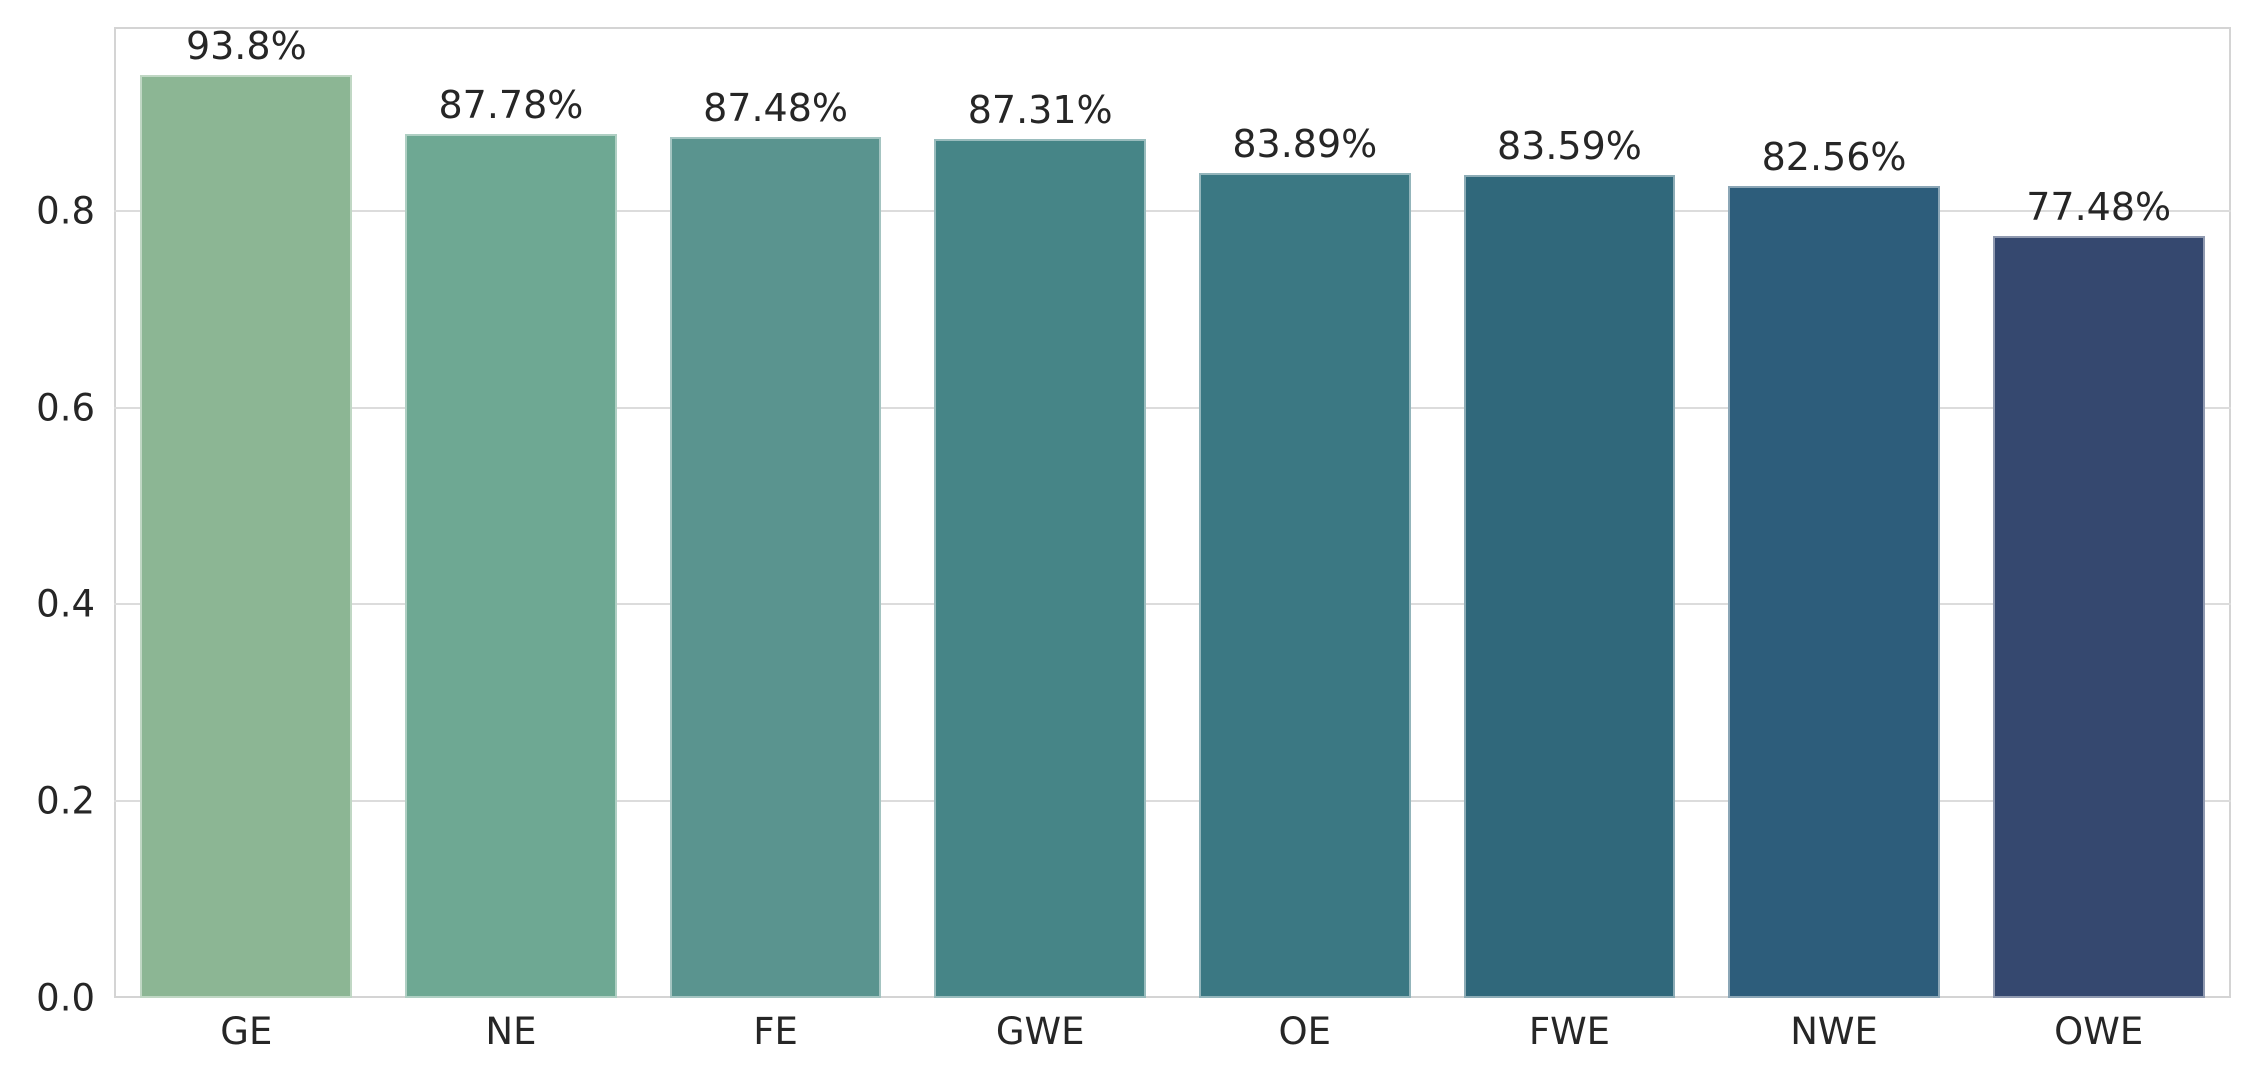  Describe the element at coordinates (2098, 616) in the screenshot. I see `bar-OWE` at that location.